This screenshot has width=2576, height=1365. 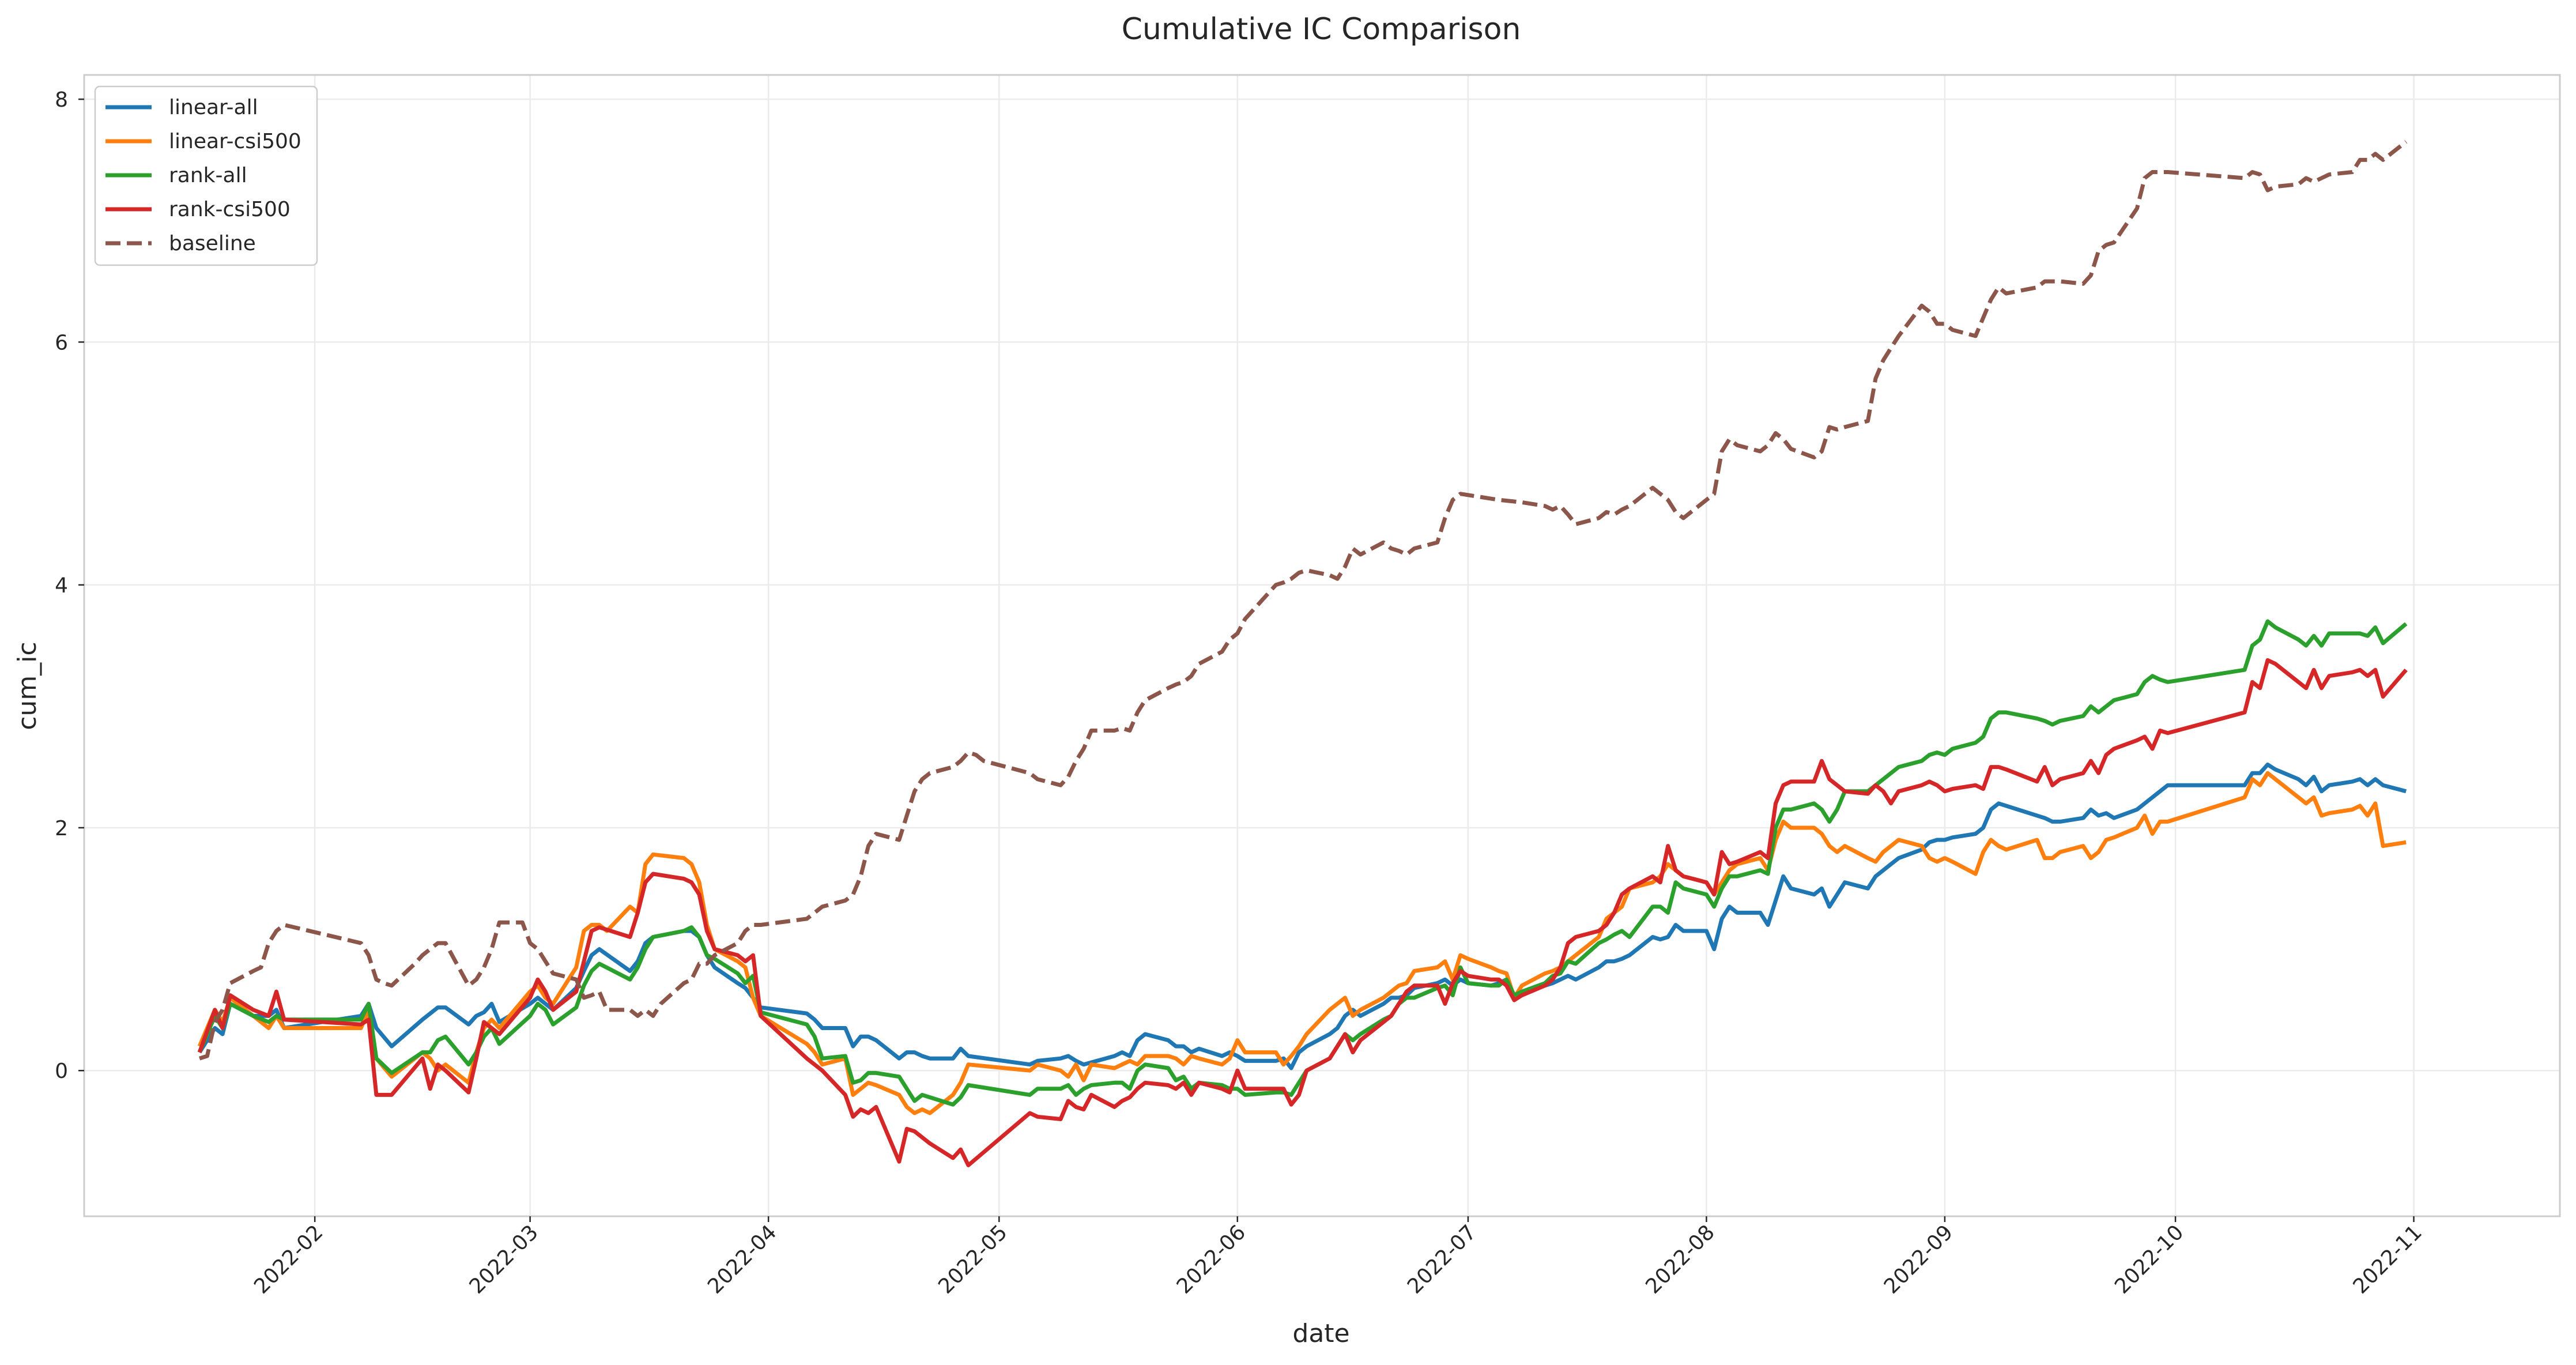 What do you see at coordinates (61, 100) in the screenshot?
I see `y-tick-label: 8` at bounding box center [61, 100].